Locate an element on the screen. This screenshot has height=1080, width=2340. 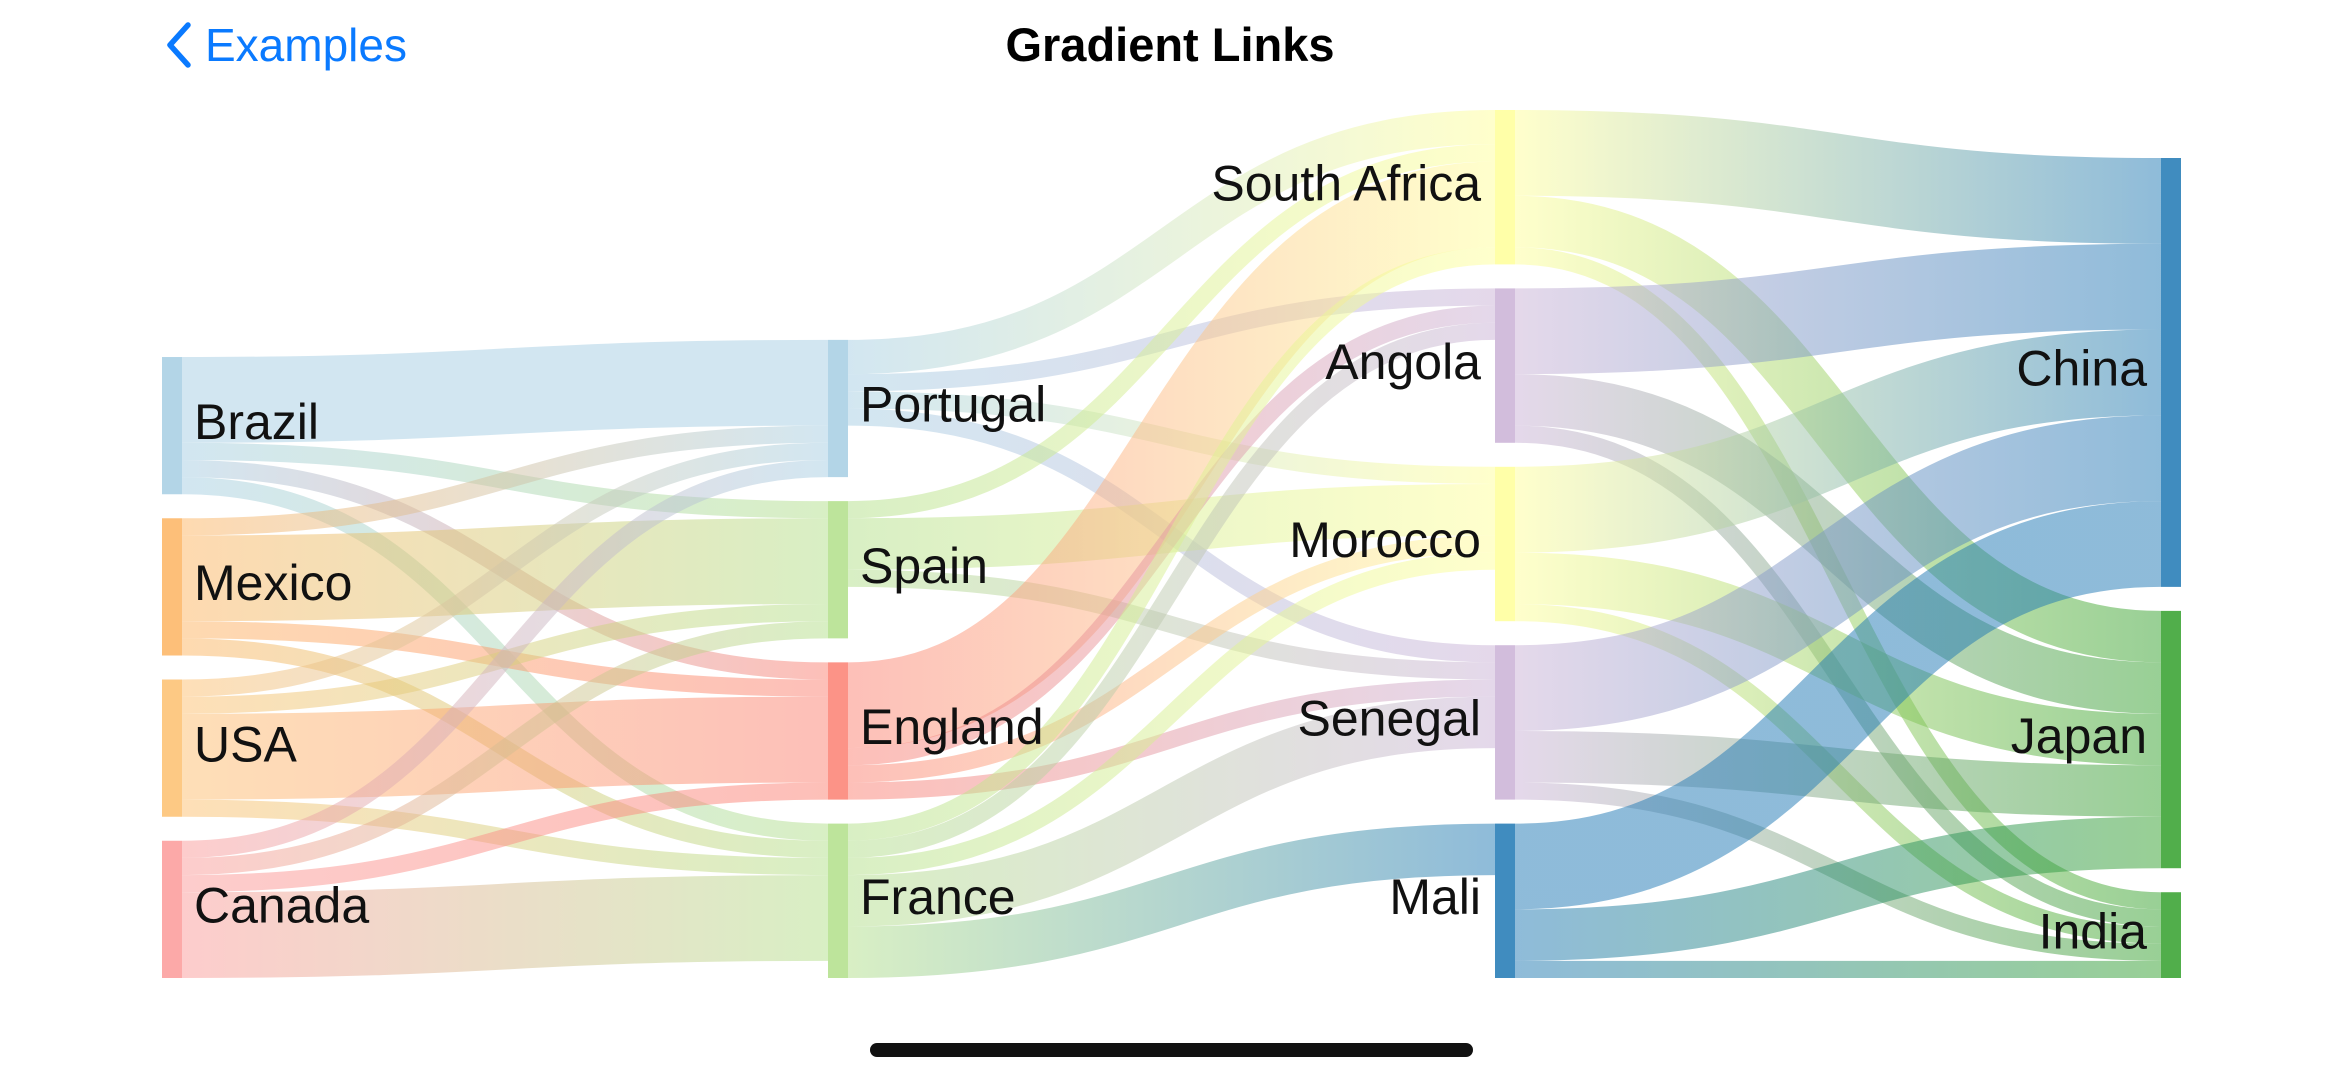
node-label: Portugal is located at coordinates (953, 405).